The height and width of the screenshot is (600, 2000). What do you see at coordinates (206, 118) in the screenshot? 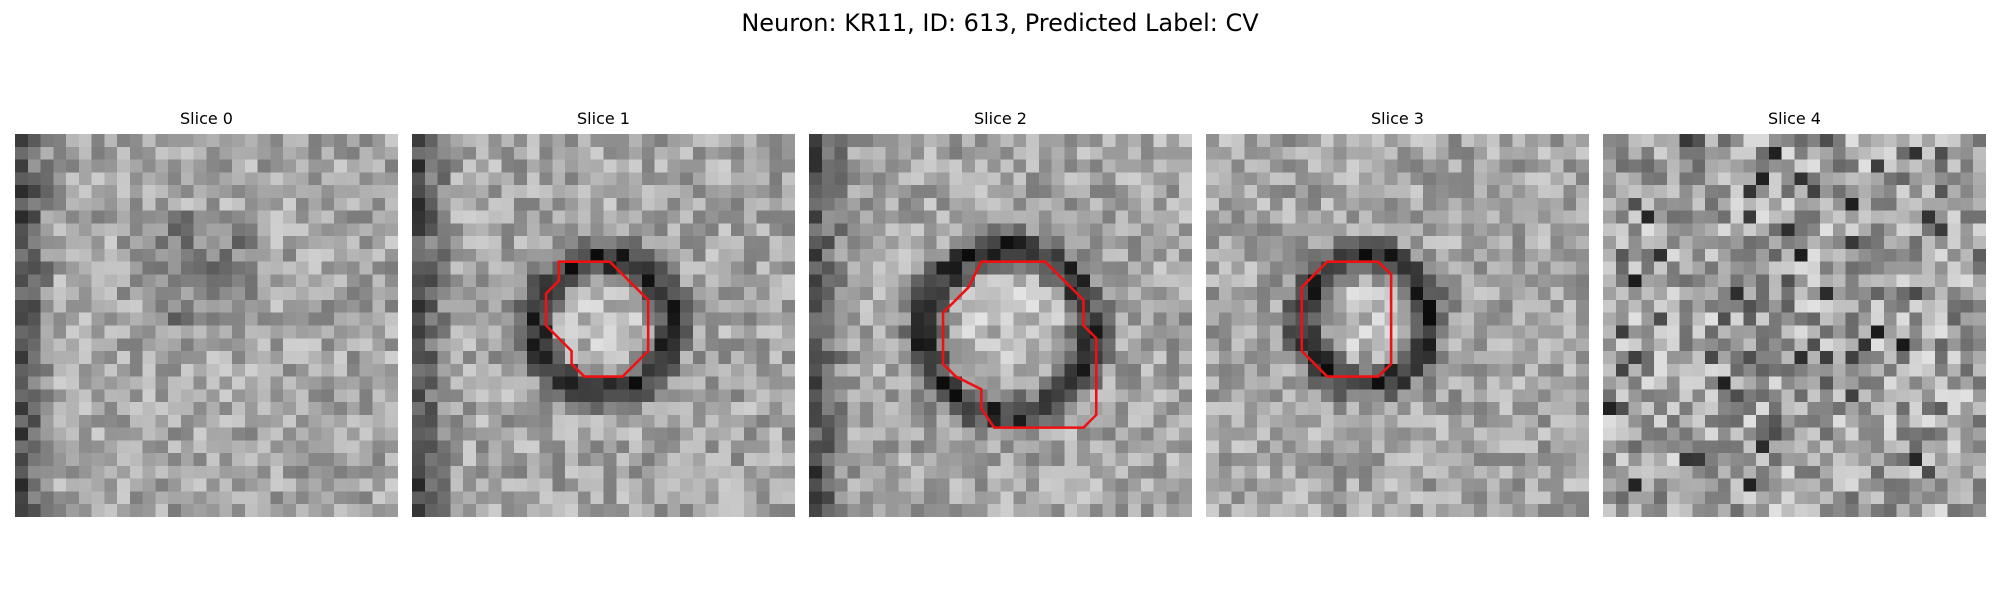
I see `slice-title: Slice 0` at bounding box center [206, 118].